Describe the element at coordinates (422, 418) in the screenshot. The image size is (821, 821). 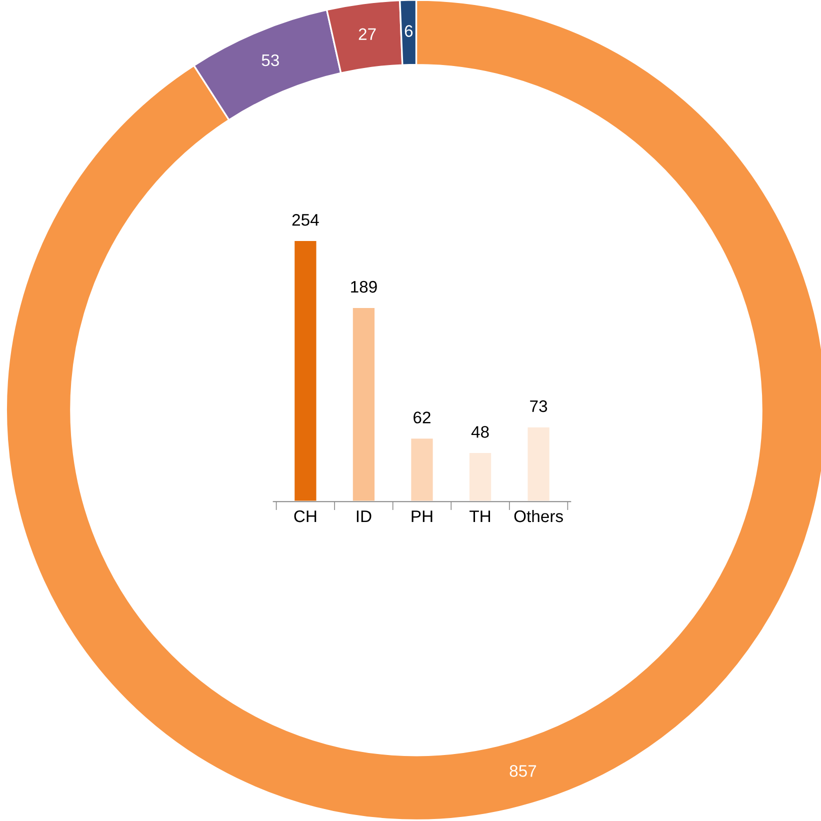
I see `data-label: 62` at that location.